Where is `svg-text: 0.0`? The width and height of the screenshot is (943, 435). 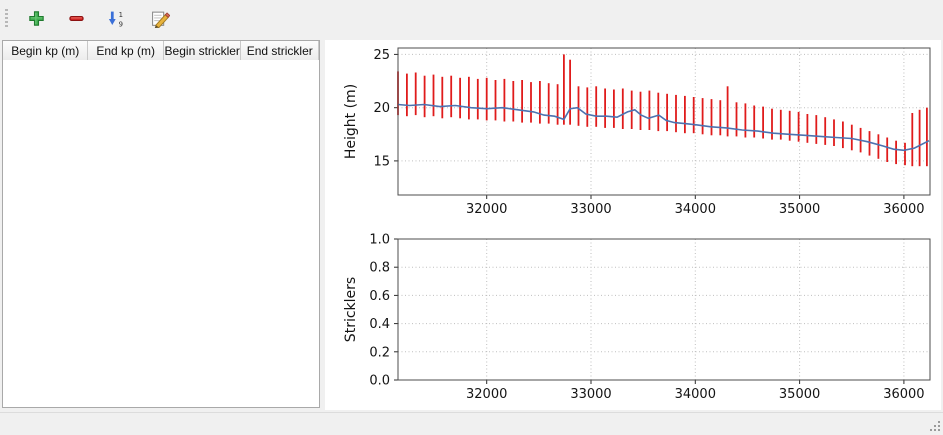
svg-text: 0.0 is located at coordinates (379, 381).